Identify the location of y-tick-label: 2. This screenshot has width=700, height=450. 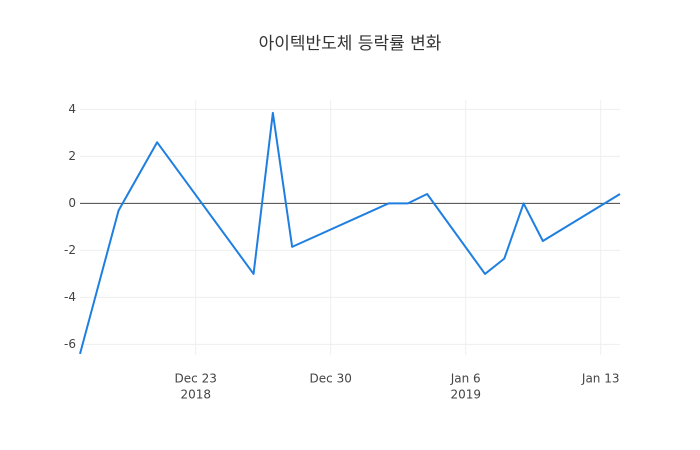
(72, 156).